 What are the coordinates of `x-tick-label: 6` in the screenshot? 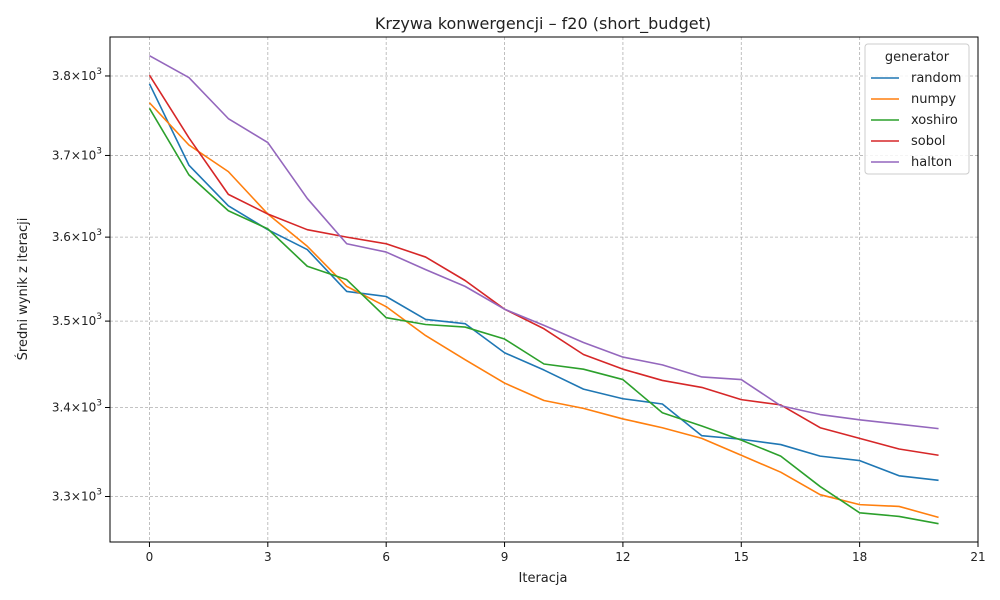 It's located at (386, 557).